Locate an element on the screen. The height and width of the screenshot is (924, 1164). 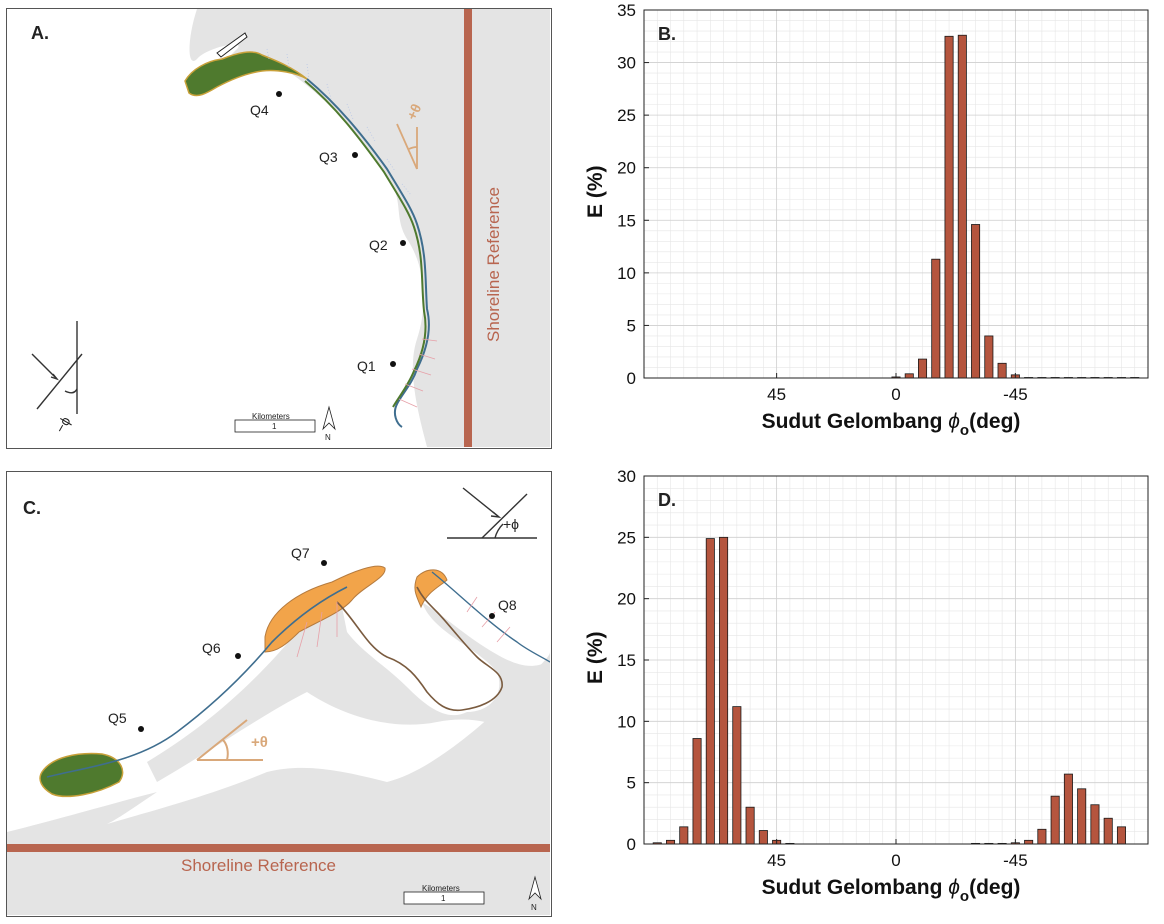
transects is located at coordinates (339, 122).